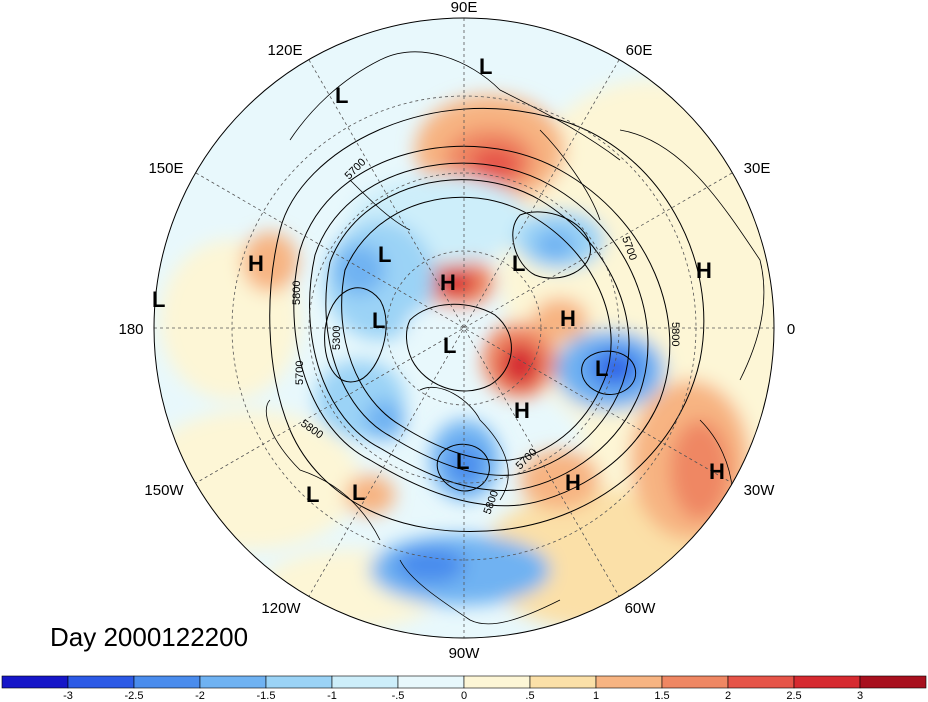  What do you see at coordinates (791, 329) in the screenshot?
I see `lon-label-0: 0` at bounding box center [791, 329].